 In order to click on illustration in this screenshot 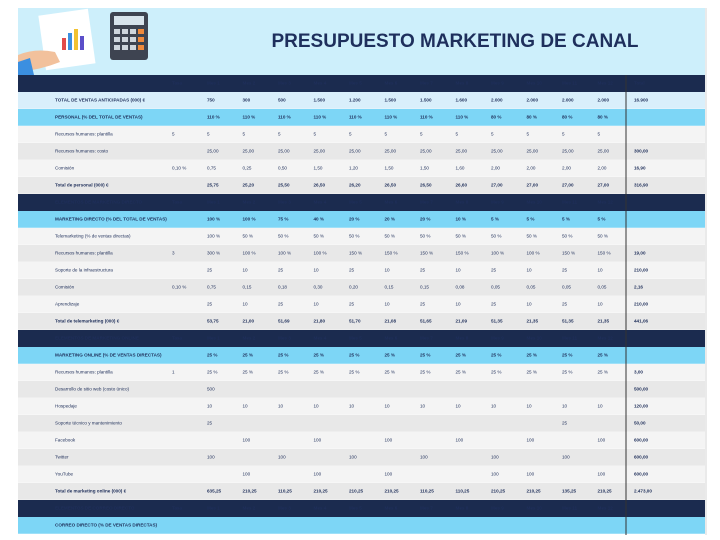, I will do `click(83, 41)`.